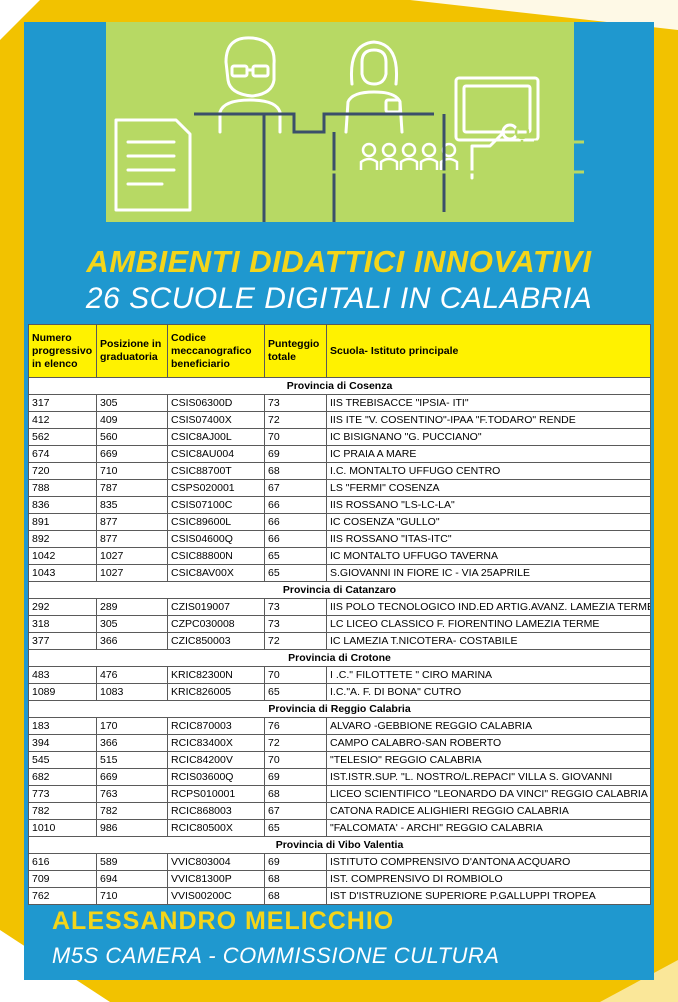 This screenshot has height=1002, width=678. What do you see at coordinates (295, 726) in the screenshot?
I see `cell-punteggio: 76` at bounding box center [295, 726].